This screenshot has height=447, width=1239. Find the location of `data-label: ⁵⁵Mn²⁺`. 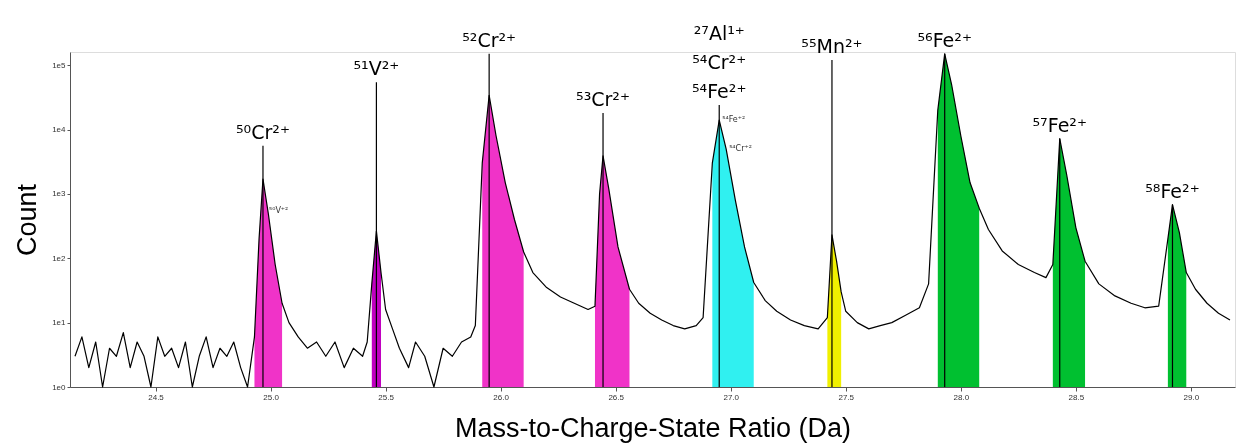

data-label: ⁵⁵Mn²⁺ is located at coordinates (832, 46).